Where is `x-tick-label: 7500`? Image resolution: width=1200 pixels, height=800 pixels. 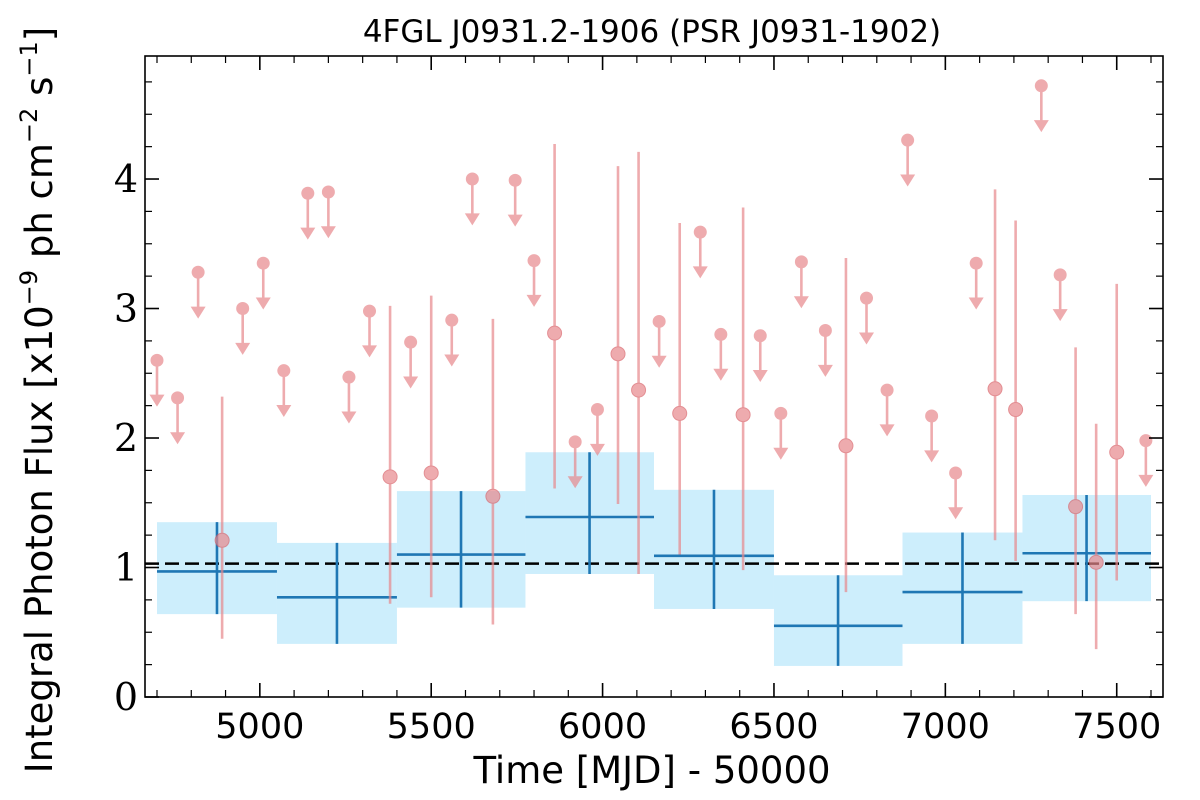
x-tick-label: 7500 is located at coordinates (1116, 727).